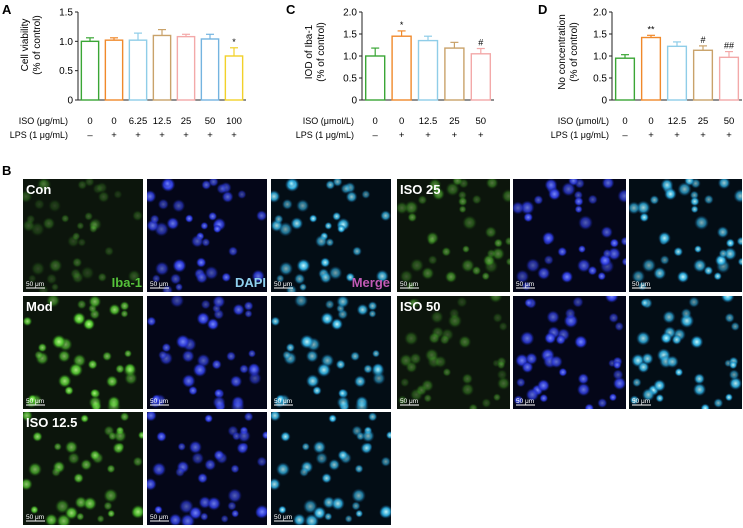 The height and width of the screenshot is (528, 743). I want to click on chart-c-row-label-iso: ISO (μmol/L), so click(328, 121).